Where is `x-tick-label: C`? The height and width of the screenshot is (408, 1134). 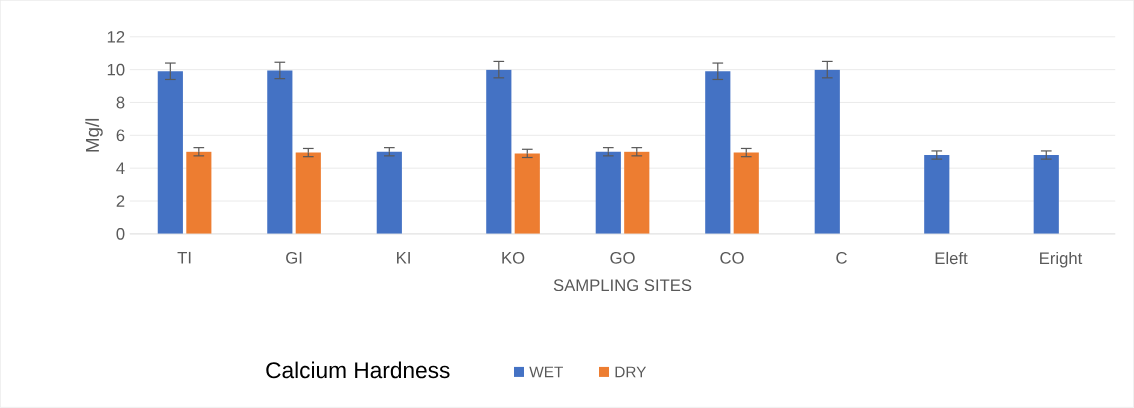 x-tick-label: C is located at coordinates (841, 258).